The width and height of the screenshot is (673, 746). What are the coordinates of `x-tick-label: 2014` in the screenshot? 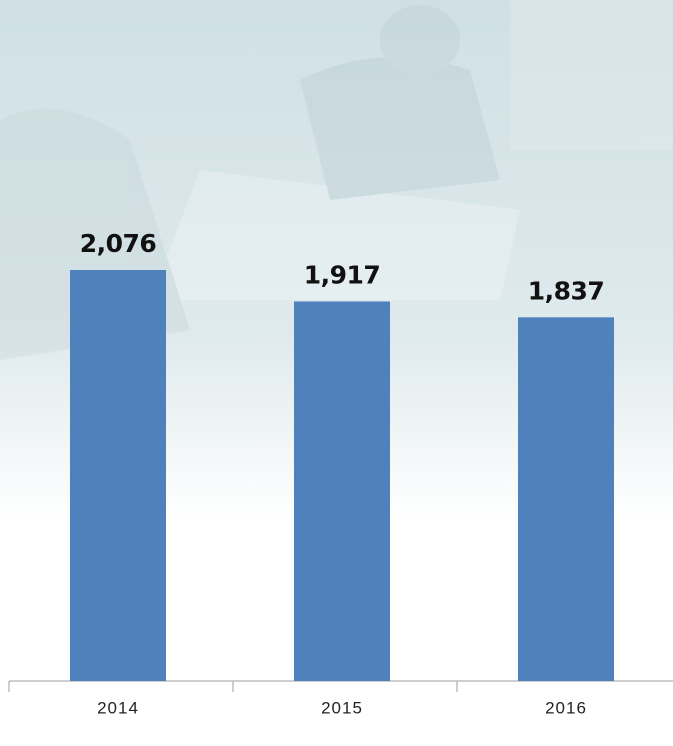 It's located at (118, 707).